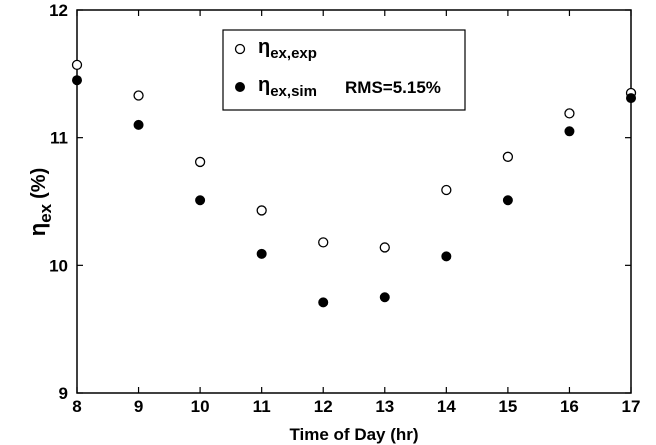 The width and height of the screenshot is (656, 445). I want to click on y-tick-label: 12, so click(58, 10).